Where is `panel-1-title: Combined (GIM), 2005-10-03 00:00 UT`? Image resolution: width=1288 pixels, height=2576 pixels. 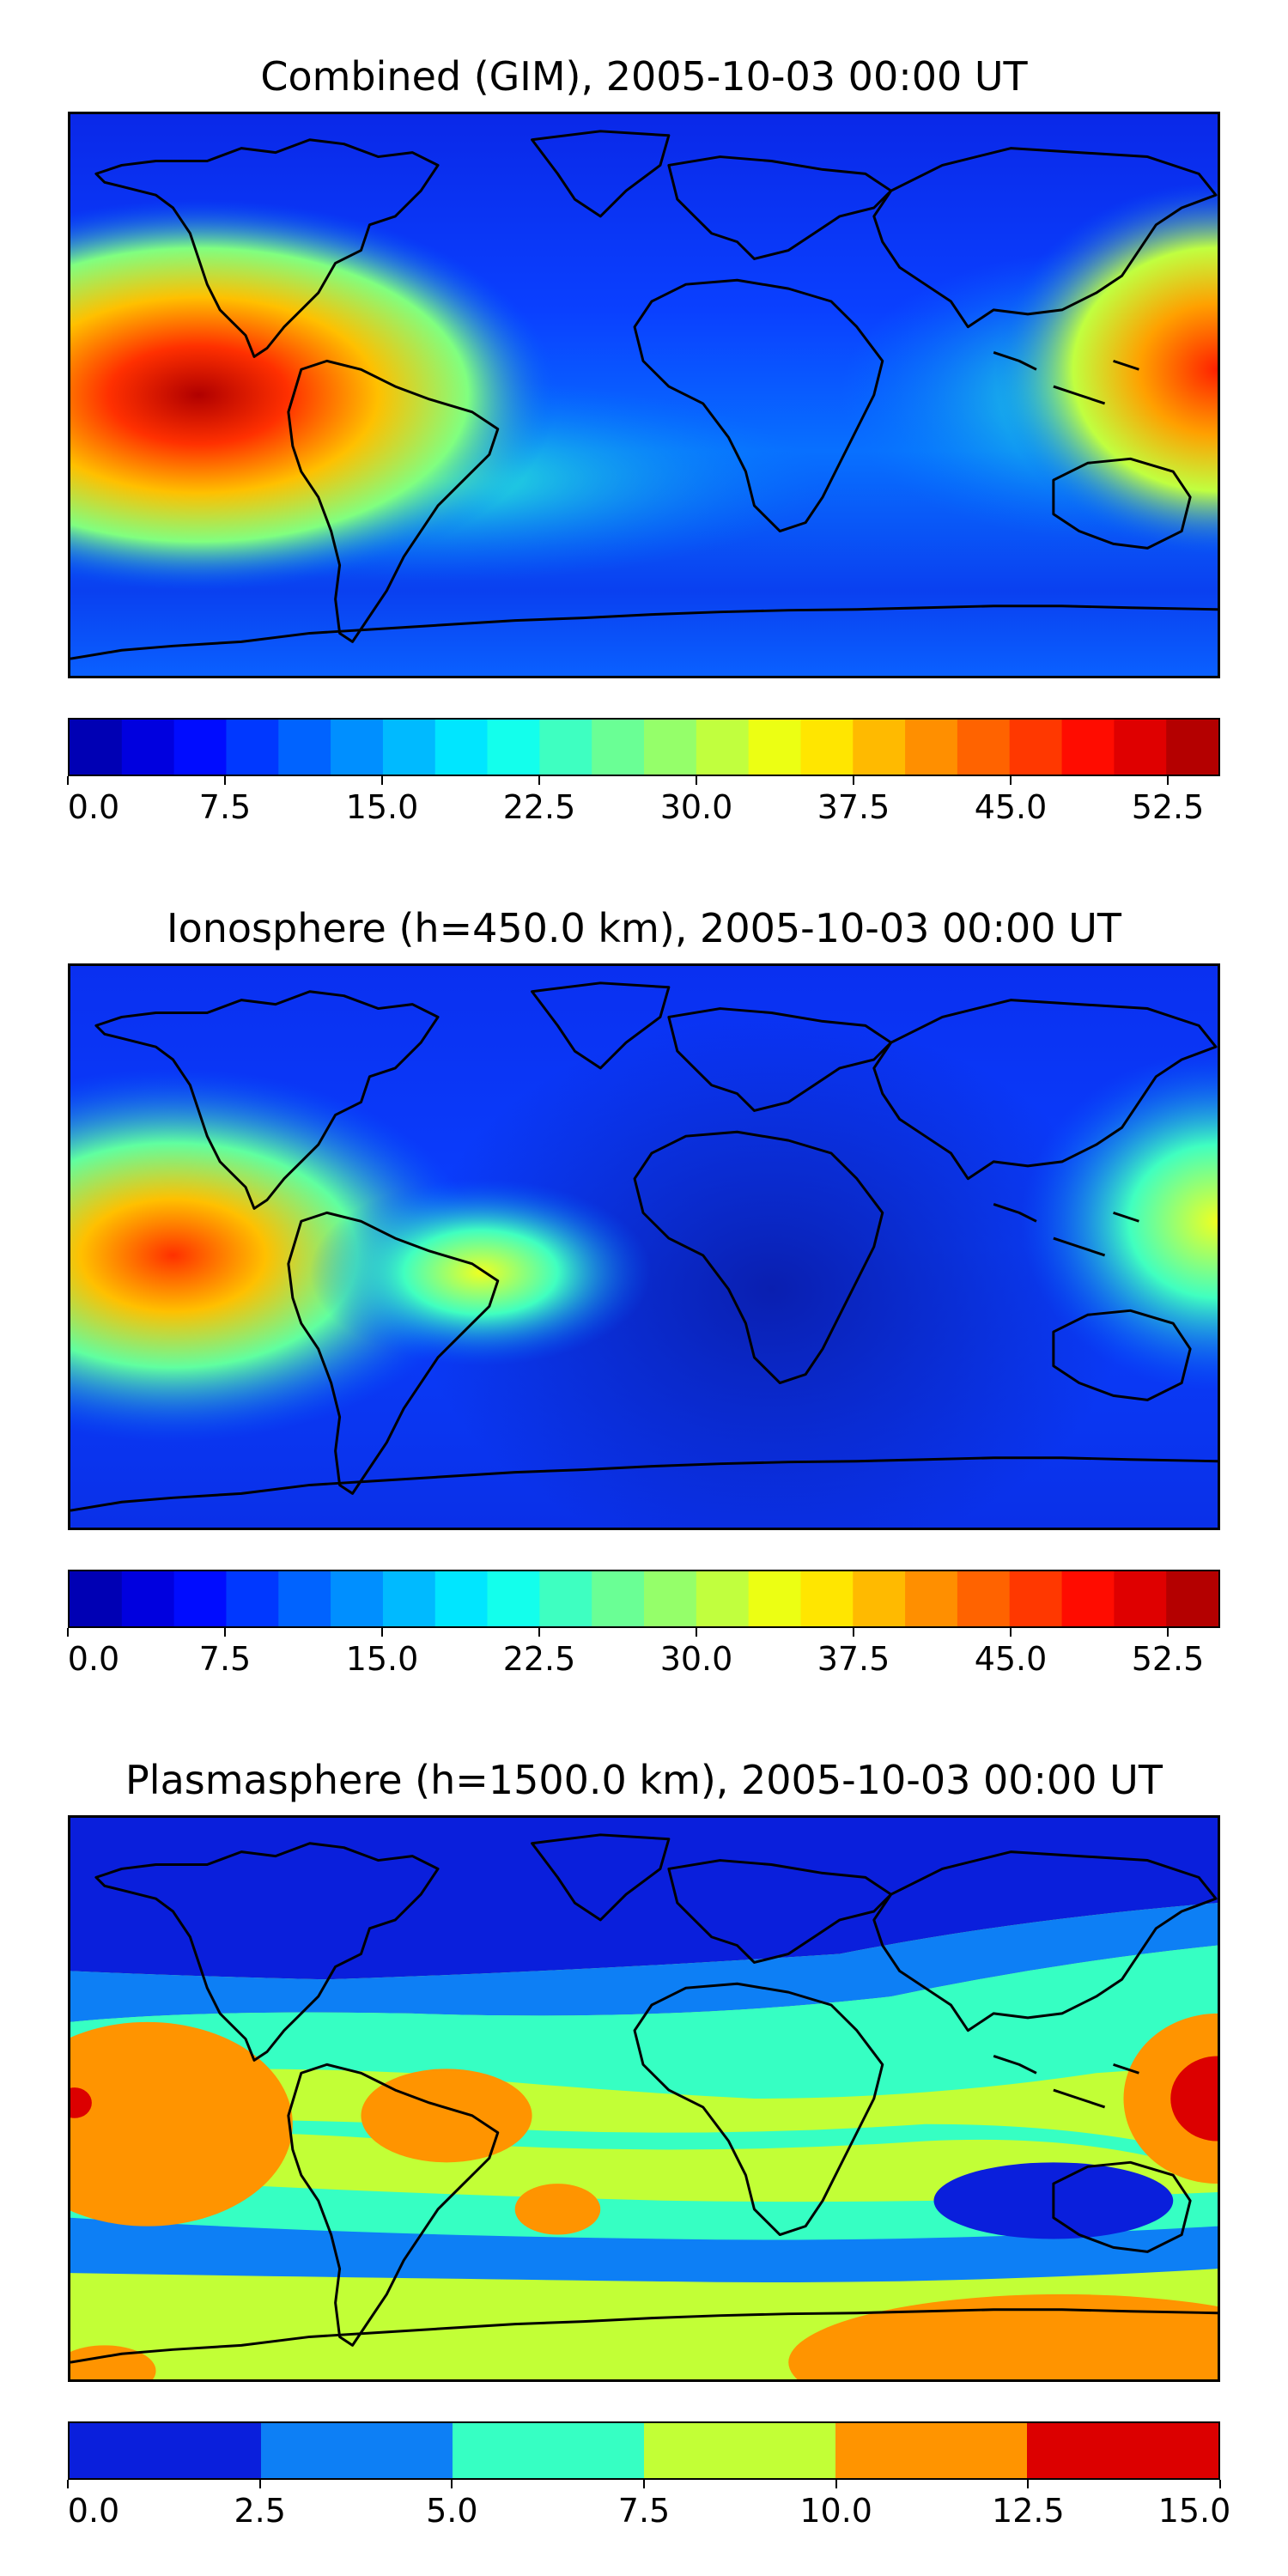
panel-1-title: Combined (GIM), 2005-10-03 00:00 UT is located at coordinates (644, 77).